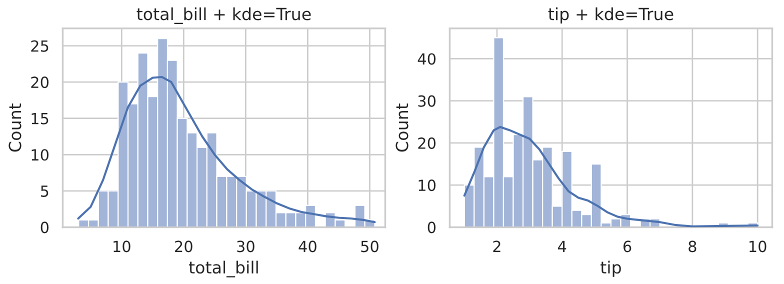 The height and width of the screenshot is (284, 784). Describe the element at coordinates (692, 246) in the screenshot. I see `x-tick-label: 8` at that location.